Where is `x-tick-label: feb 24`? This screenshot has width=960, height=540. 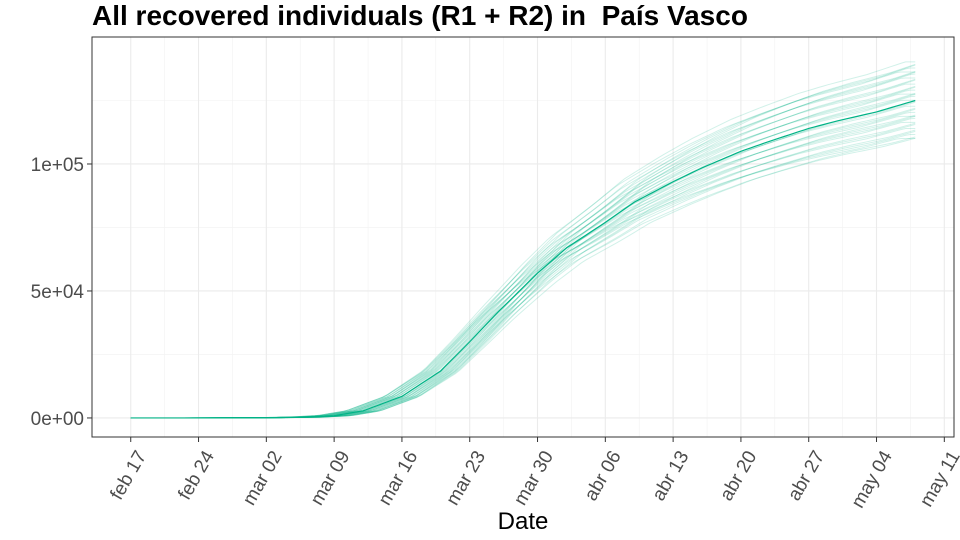
x-tick-label: feb 24 is located at coordinates (196, 475).